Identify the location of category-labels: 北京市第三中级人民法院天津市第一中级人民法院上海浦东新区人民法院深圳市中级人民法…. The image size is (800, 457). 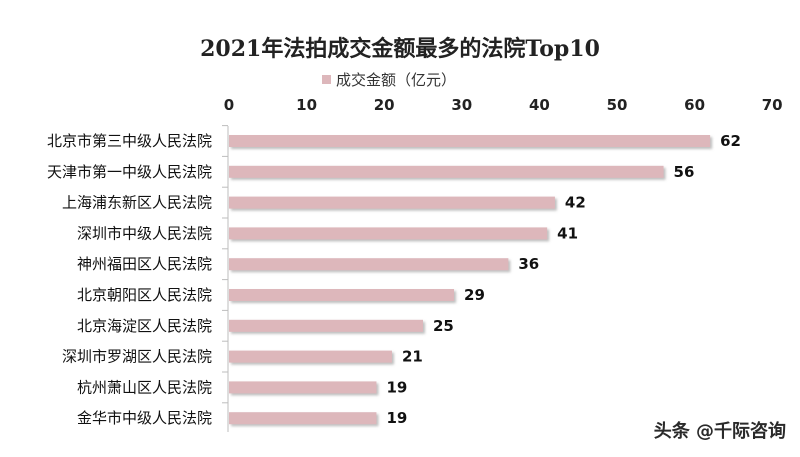
(137, 276).